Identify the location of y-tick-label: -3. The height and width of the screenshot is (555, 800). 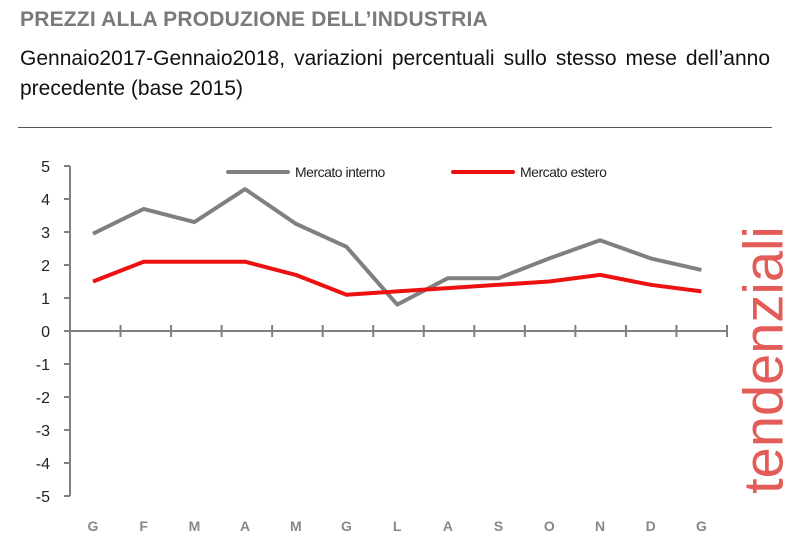
(43, 431).